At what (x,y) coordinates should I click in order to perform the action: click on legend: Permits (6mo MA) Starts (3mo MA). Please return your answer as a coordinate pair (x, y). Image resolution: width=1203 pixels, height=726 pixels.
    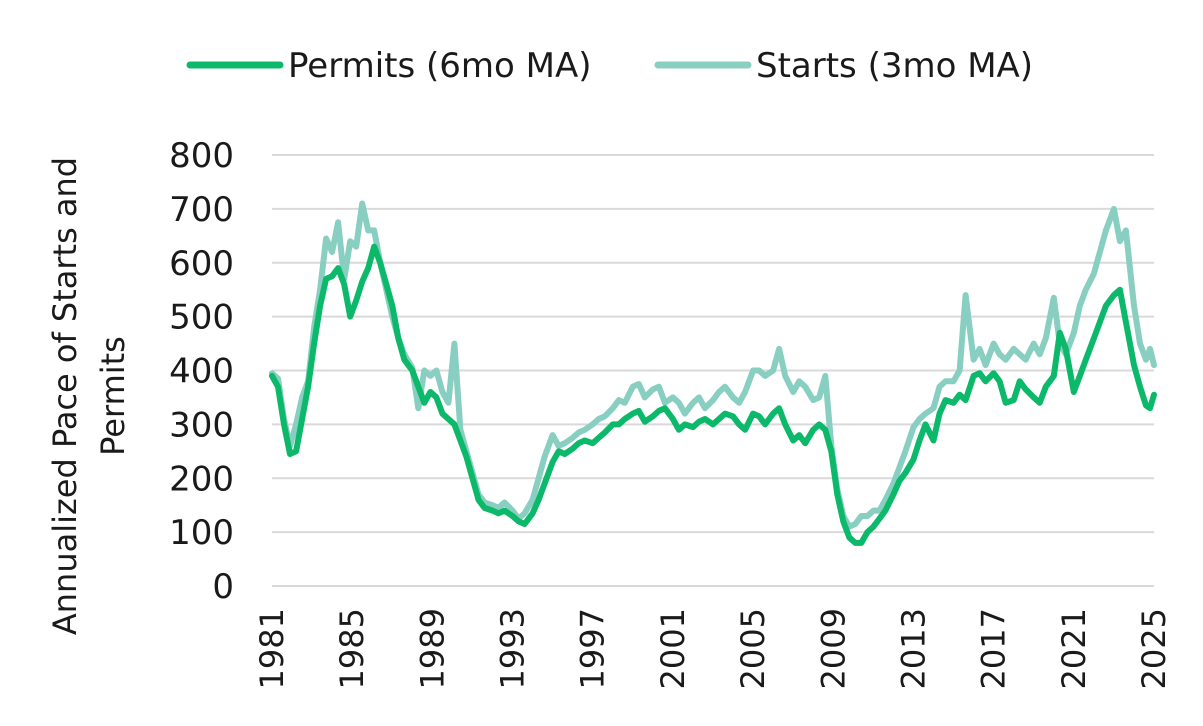
    Looking at the image, I should click on (609, 66).